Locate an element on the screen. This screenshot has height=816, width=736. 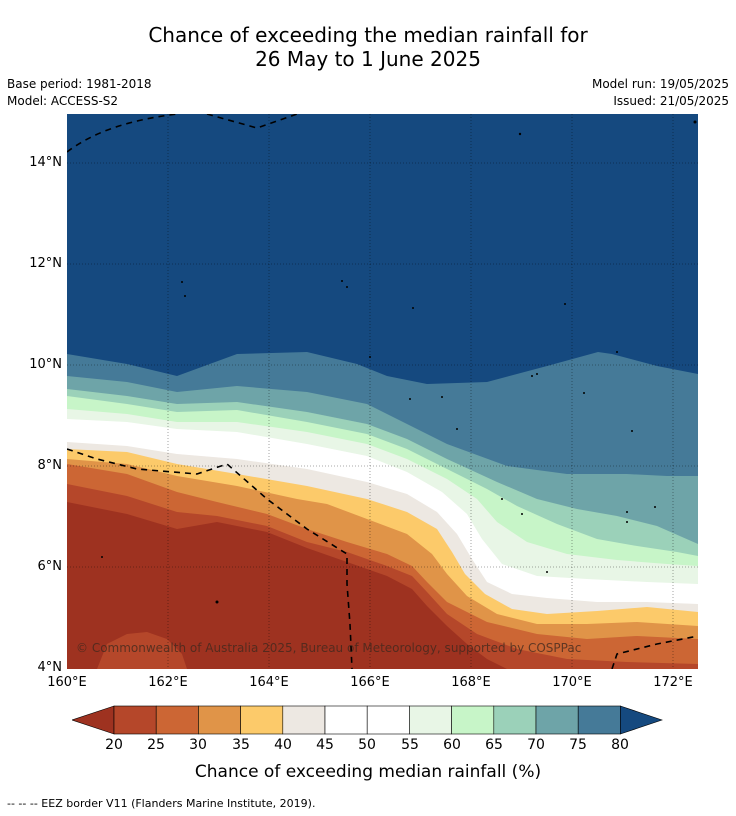
lat-label-8n: 8°N is located at coordinates (50, 465).